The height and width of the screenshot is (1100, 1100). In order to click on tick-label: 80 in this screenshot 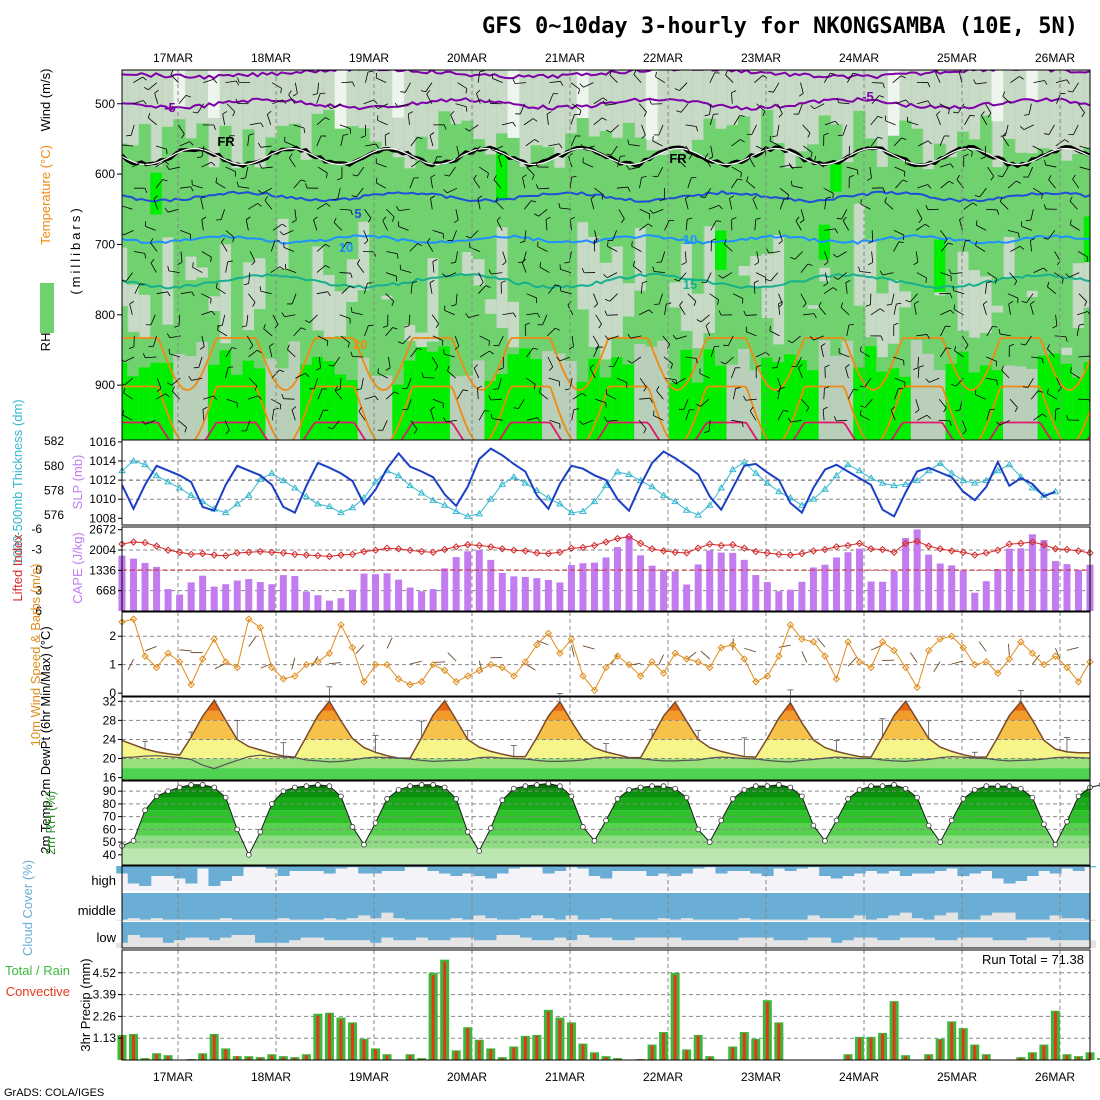, I will do `click(110, 804)`.